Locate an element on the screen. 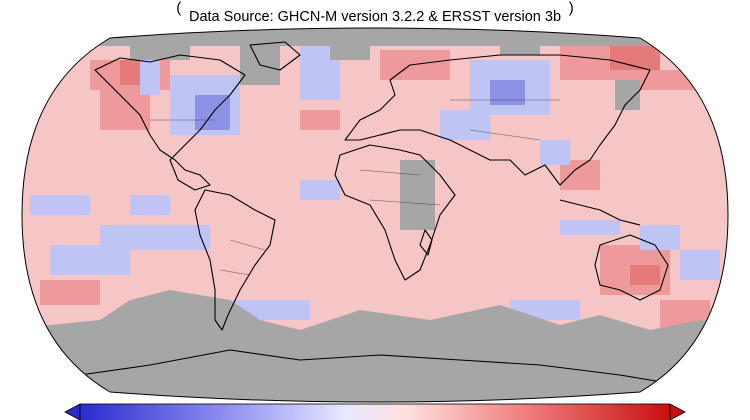 The image size is (750, 420). colorbar-bar is located at coordinates (375, 411).